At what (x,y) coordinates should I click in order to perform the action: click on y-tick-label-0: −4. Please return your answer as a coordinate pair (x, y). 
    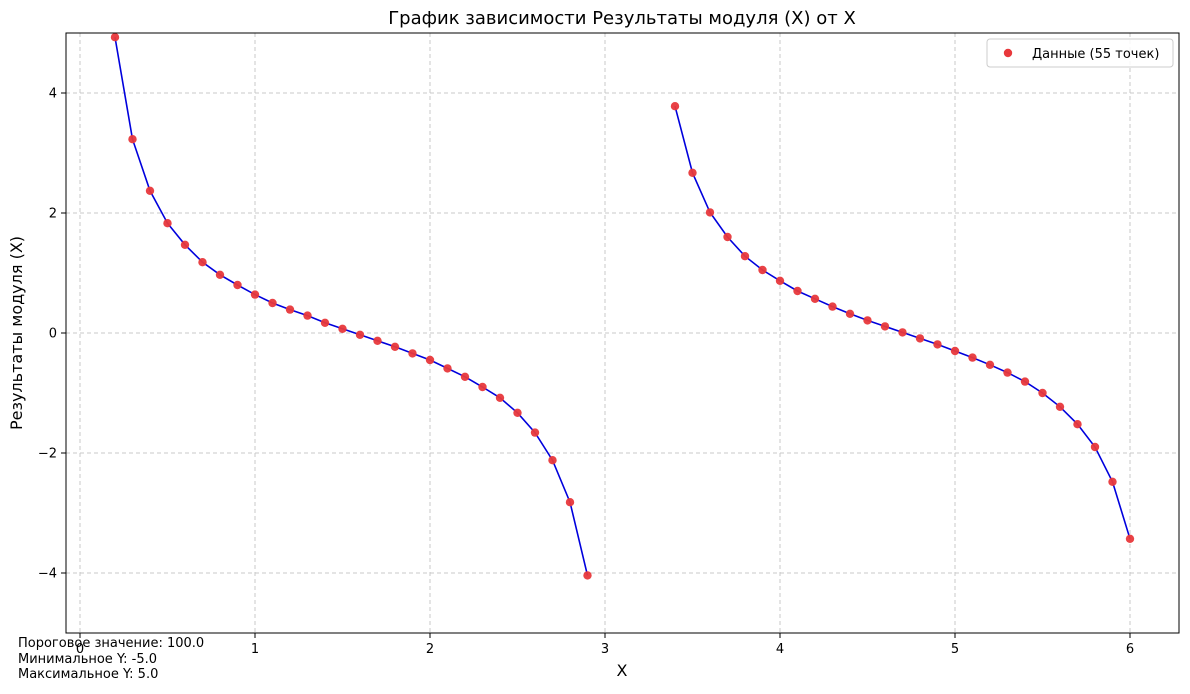
    Looking at the image, I should click on (47, 574).